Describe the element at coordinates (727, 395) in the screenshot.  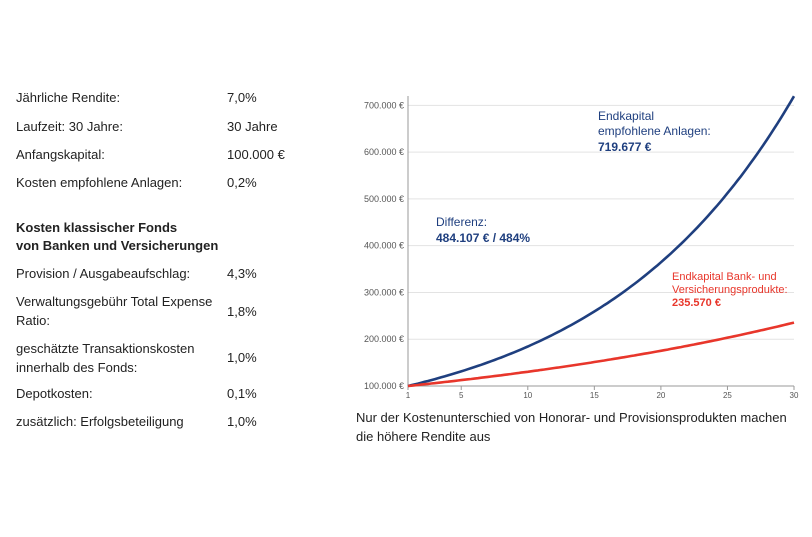
I see `x-tick-label: 25` at that location.